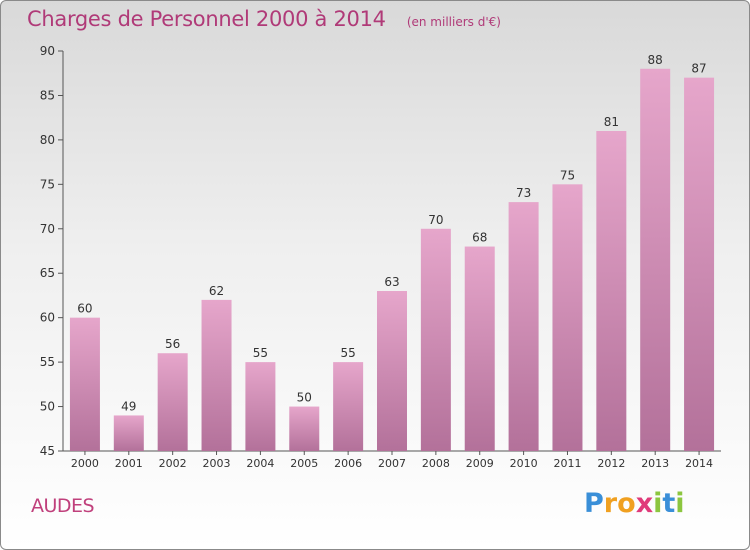 Image resolution: width=750 pixels, height=550 pixels. I want to click on bar-value-label: 68, so click(479, 238).